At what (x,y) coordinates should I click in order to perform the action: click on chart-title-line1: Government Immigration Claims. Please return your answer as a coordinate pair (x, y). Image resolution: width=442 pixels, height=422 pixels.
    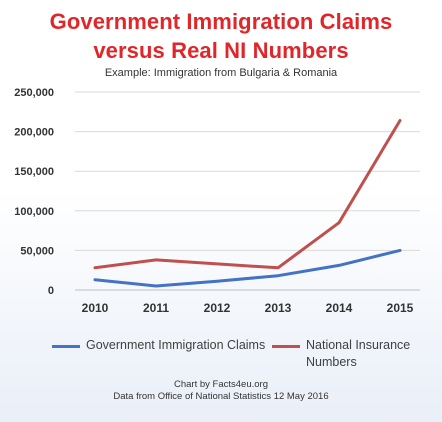
    Looking at the image, I should click on (221, 21).